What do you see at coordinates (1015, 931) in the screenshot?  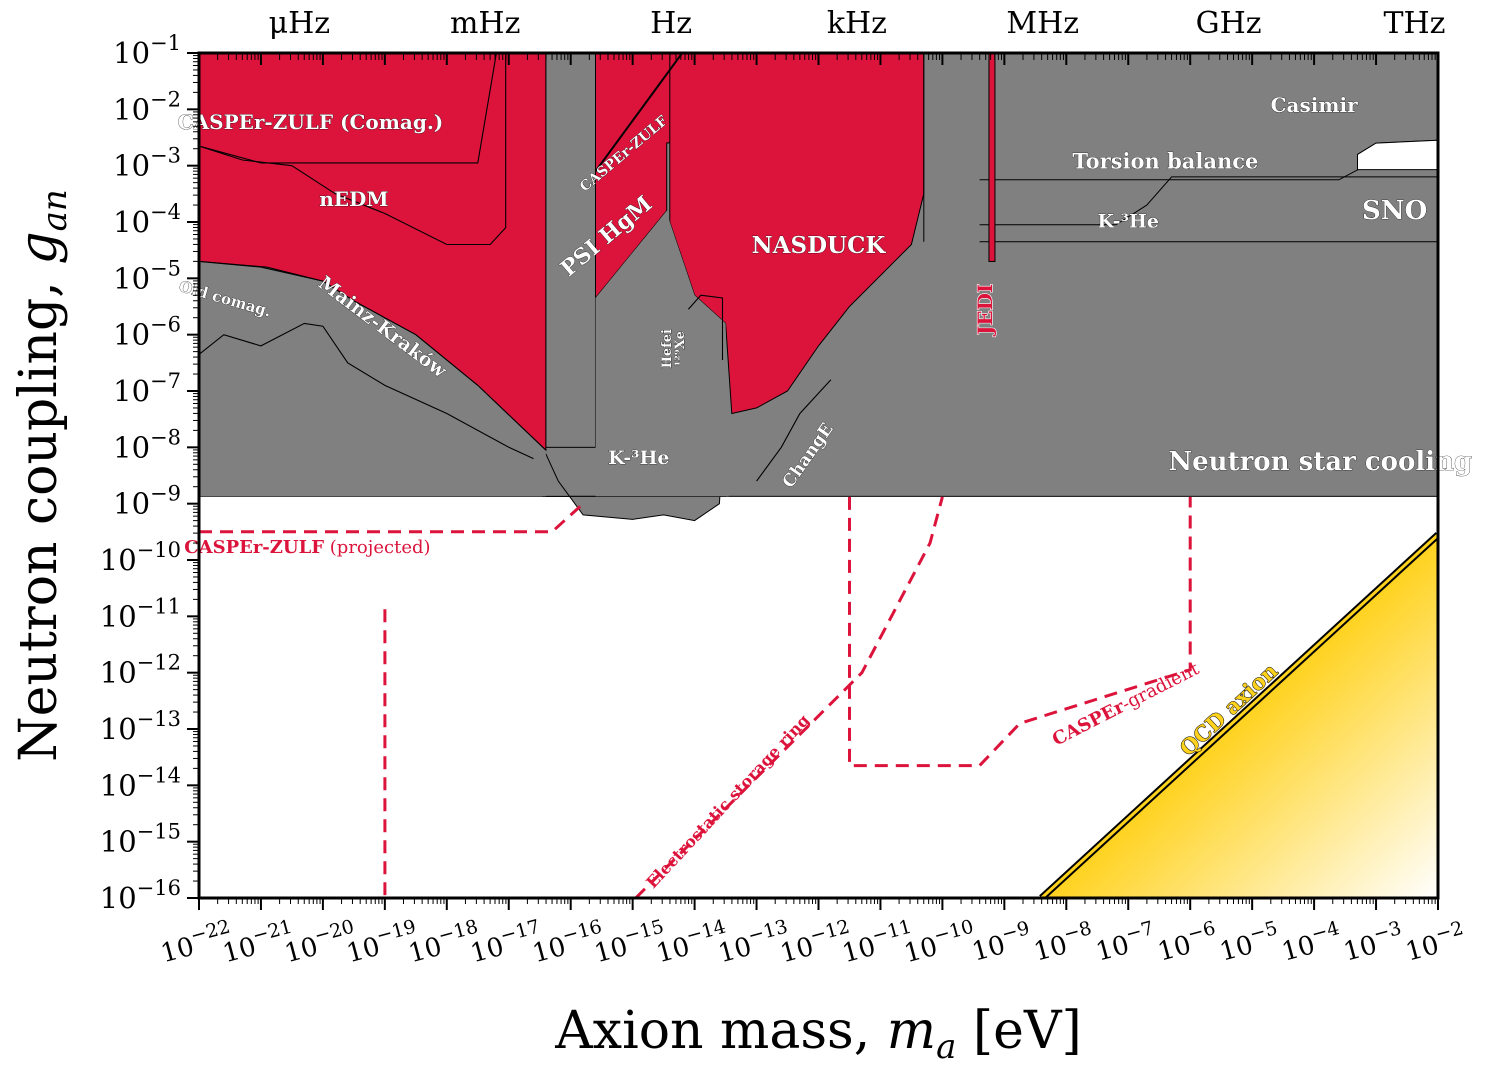 I see `x-tick-exp: −9` at bounding box center [1015, 931].